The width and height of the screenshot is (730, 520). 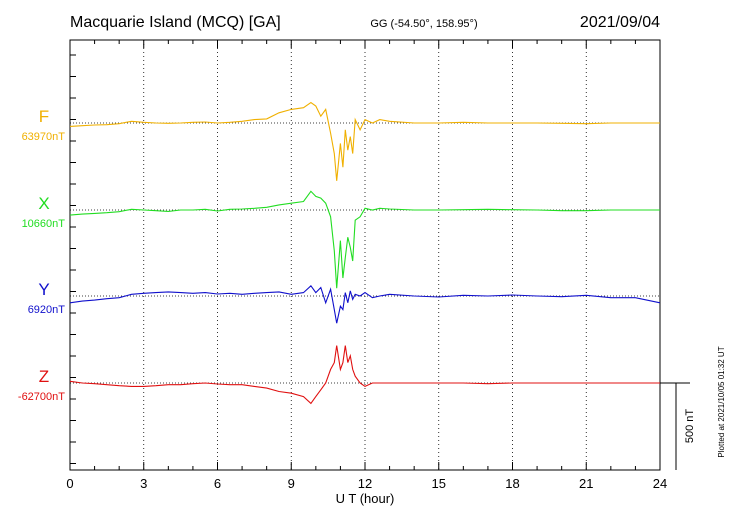 What do you see at coordinates (43, 203) in the screenshot?
I see `series-name-x: X` at bounding box center [43, 203].